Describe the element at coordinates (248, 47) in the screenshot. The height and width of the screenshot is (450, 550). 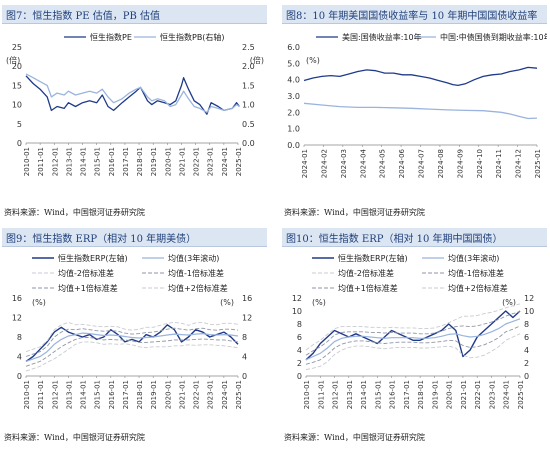
I see `y-tick-label-right: 2.5` at that location.